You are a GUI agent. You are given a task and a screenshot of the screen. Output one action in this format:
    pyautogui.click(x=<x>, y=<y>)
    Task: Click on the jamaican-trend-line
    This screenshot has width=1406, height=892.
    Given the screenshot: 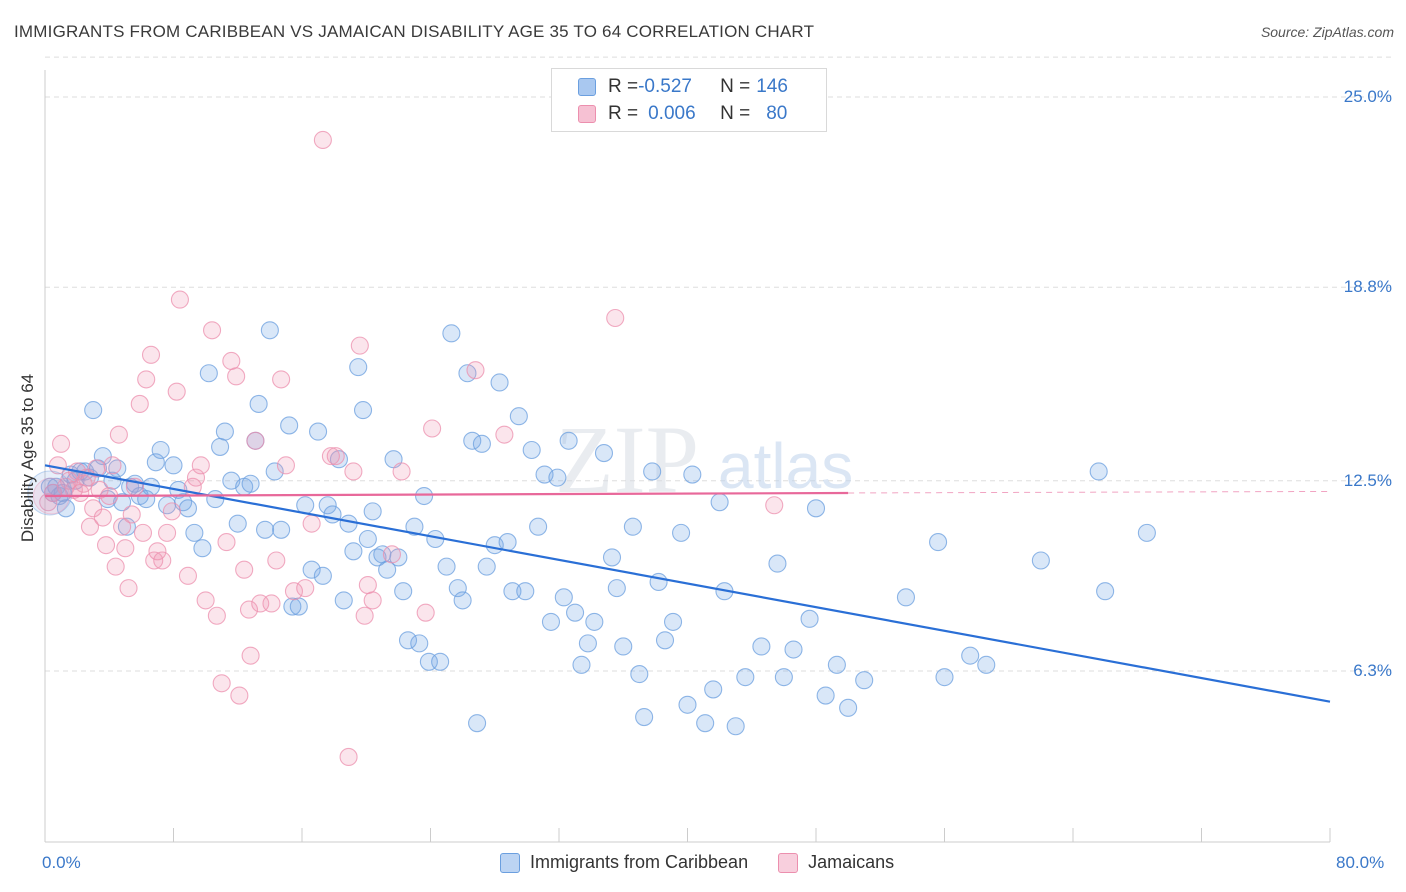 What is the action you would take?
    pyautogui.click(x=446, y=494)
    